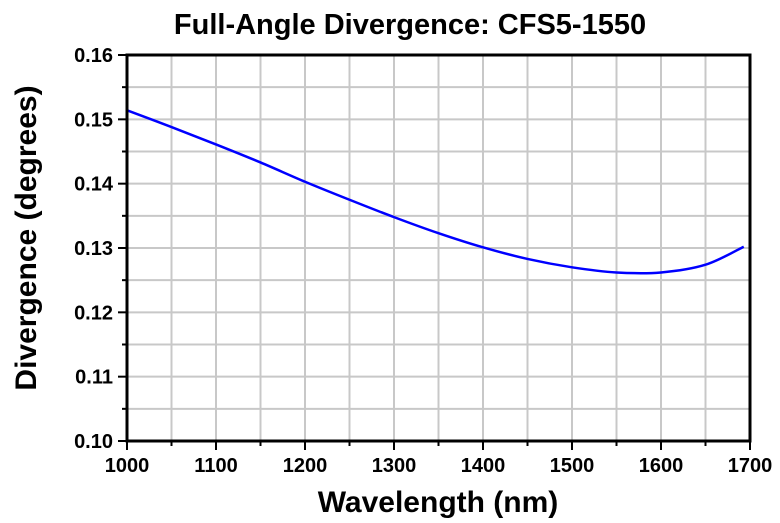 The image size is (780, 523). Describe the element at coordinates (26, 237) in the screenshot. I see `y-axis-label: Divergence (degrees)` at that location.